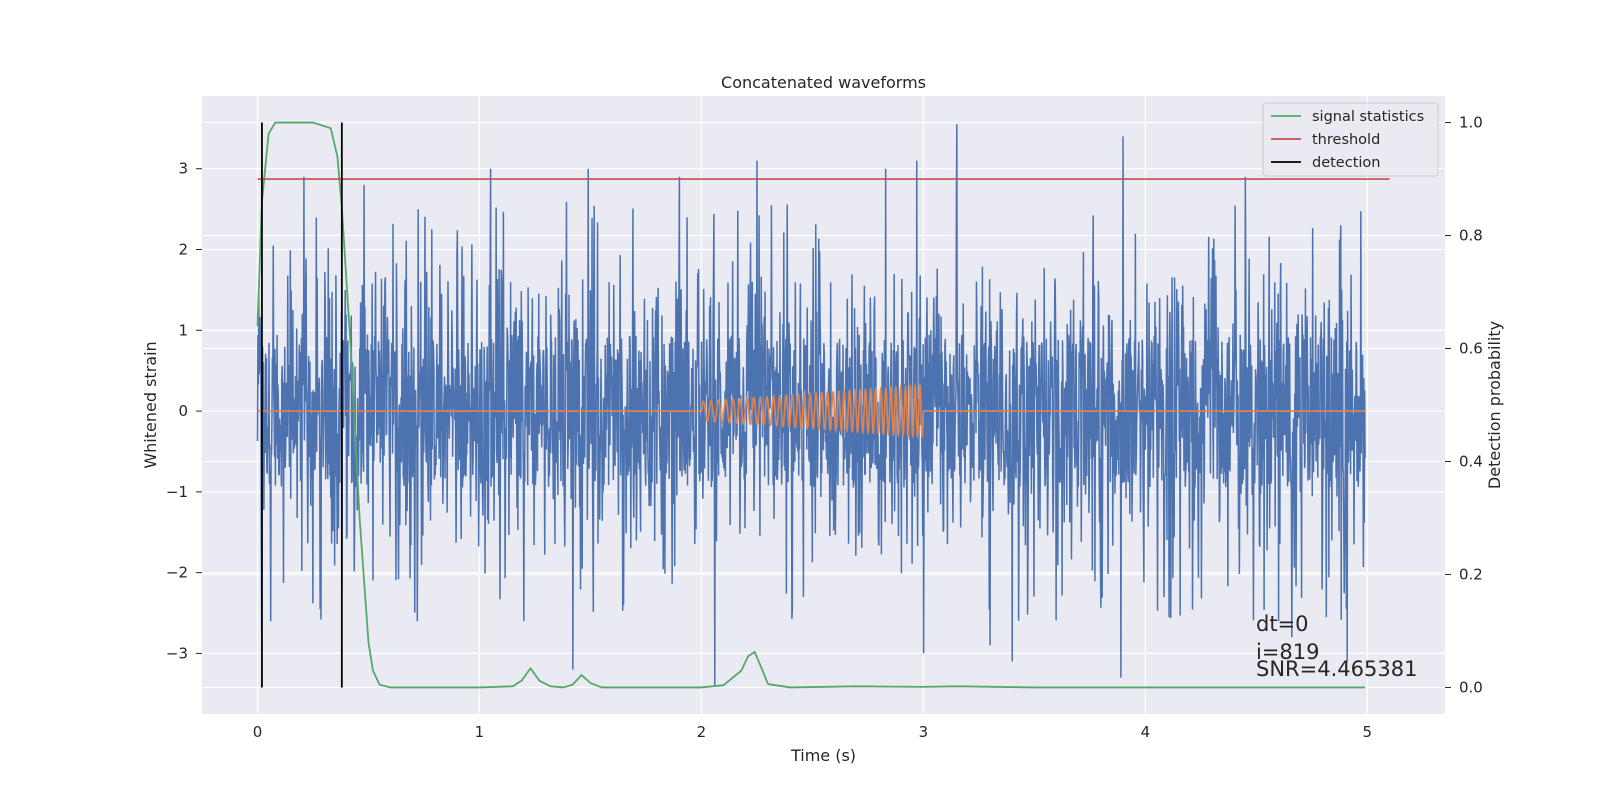 The image size is (1600, 800). I want to click on y2-tick-label-1: 0.8, so click(1471, 236).